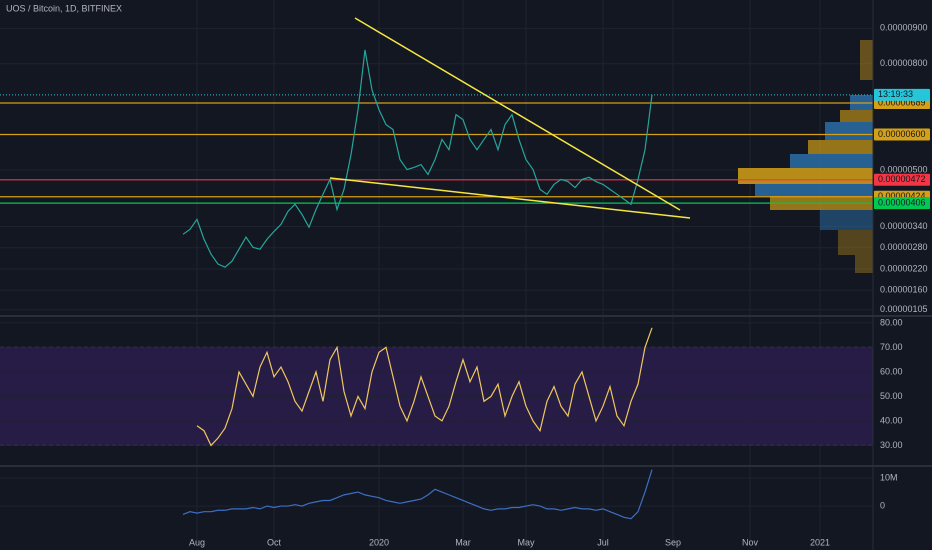 The image size is (932, 550). I want to click on y-tick-label: 0, so click(882, 505).